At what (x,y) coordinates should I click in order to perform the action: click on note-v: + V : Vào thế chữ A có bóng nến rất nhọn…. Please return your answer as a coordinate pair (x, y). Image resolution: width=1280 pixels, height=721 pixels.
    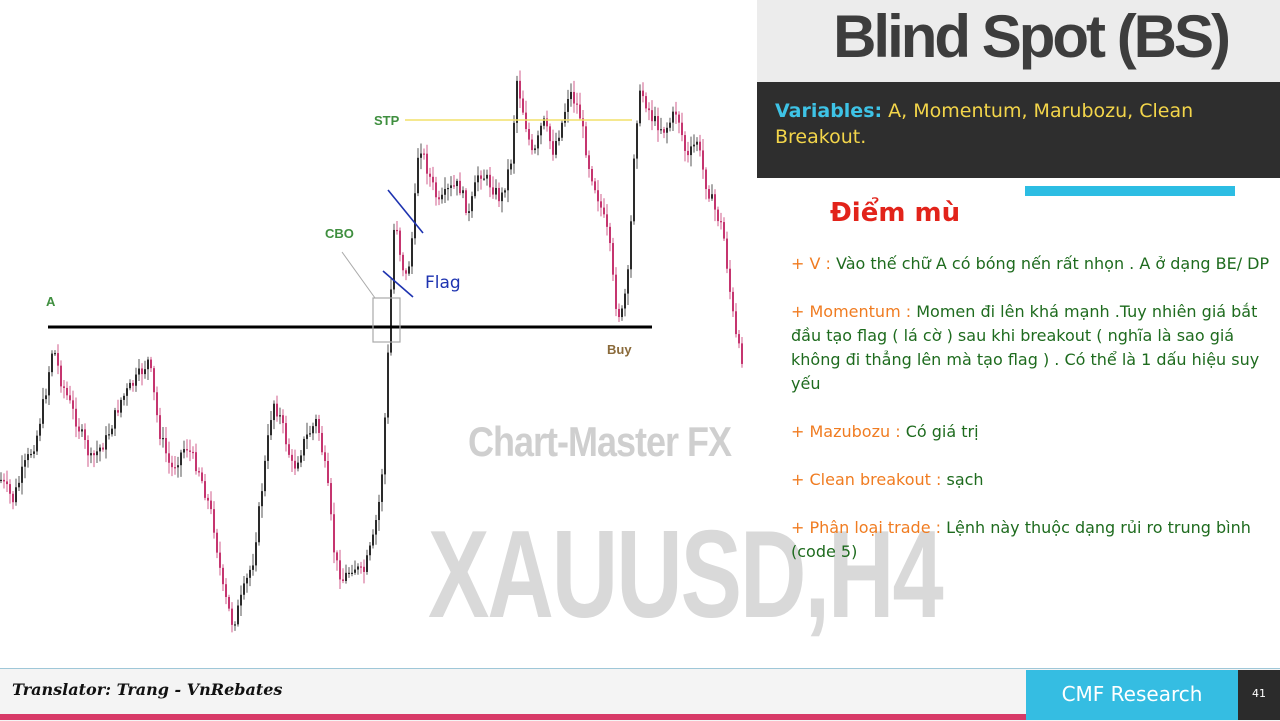
    Looking at the image, I should click on (1031, 264).